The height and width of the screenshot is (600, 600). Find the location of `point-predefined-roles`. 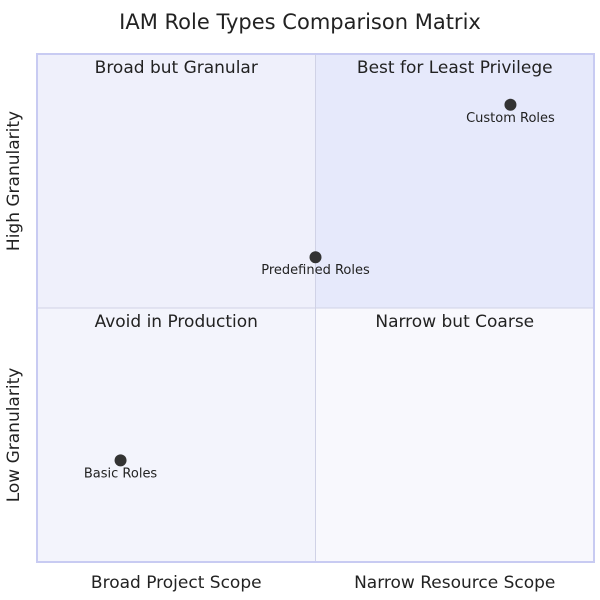

point-predefined-roles is located at coordinates (315, 257).